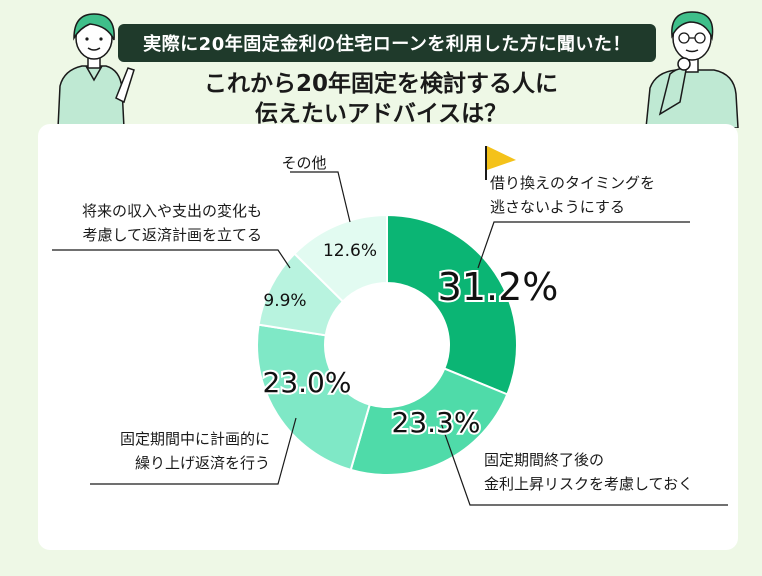 This screenshot has height=576, width=762. Describe the element at coordinates (284, 301) in the screenshot. I see `slice-value-label-4: 9.9%` at that location.